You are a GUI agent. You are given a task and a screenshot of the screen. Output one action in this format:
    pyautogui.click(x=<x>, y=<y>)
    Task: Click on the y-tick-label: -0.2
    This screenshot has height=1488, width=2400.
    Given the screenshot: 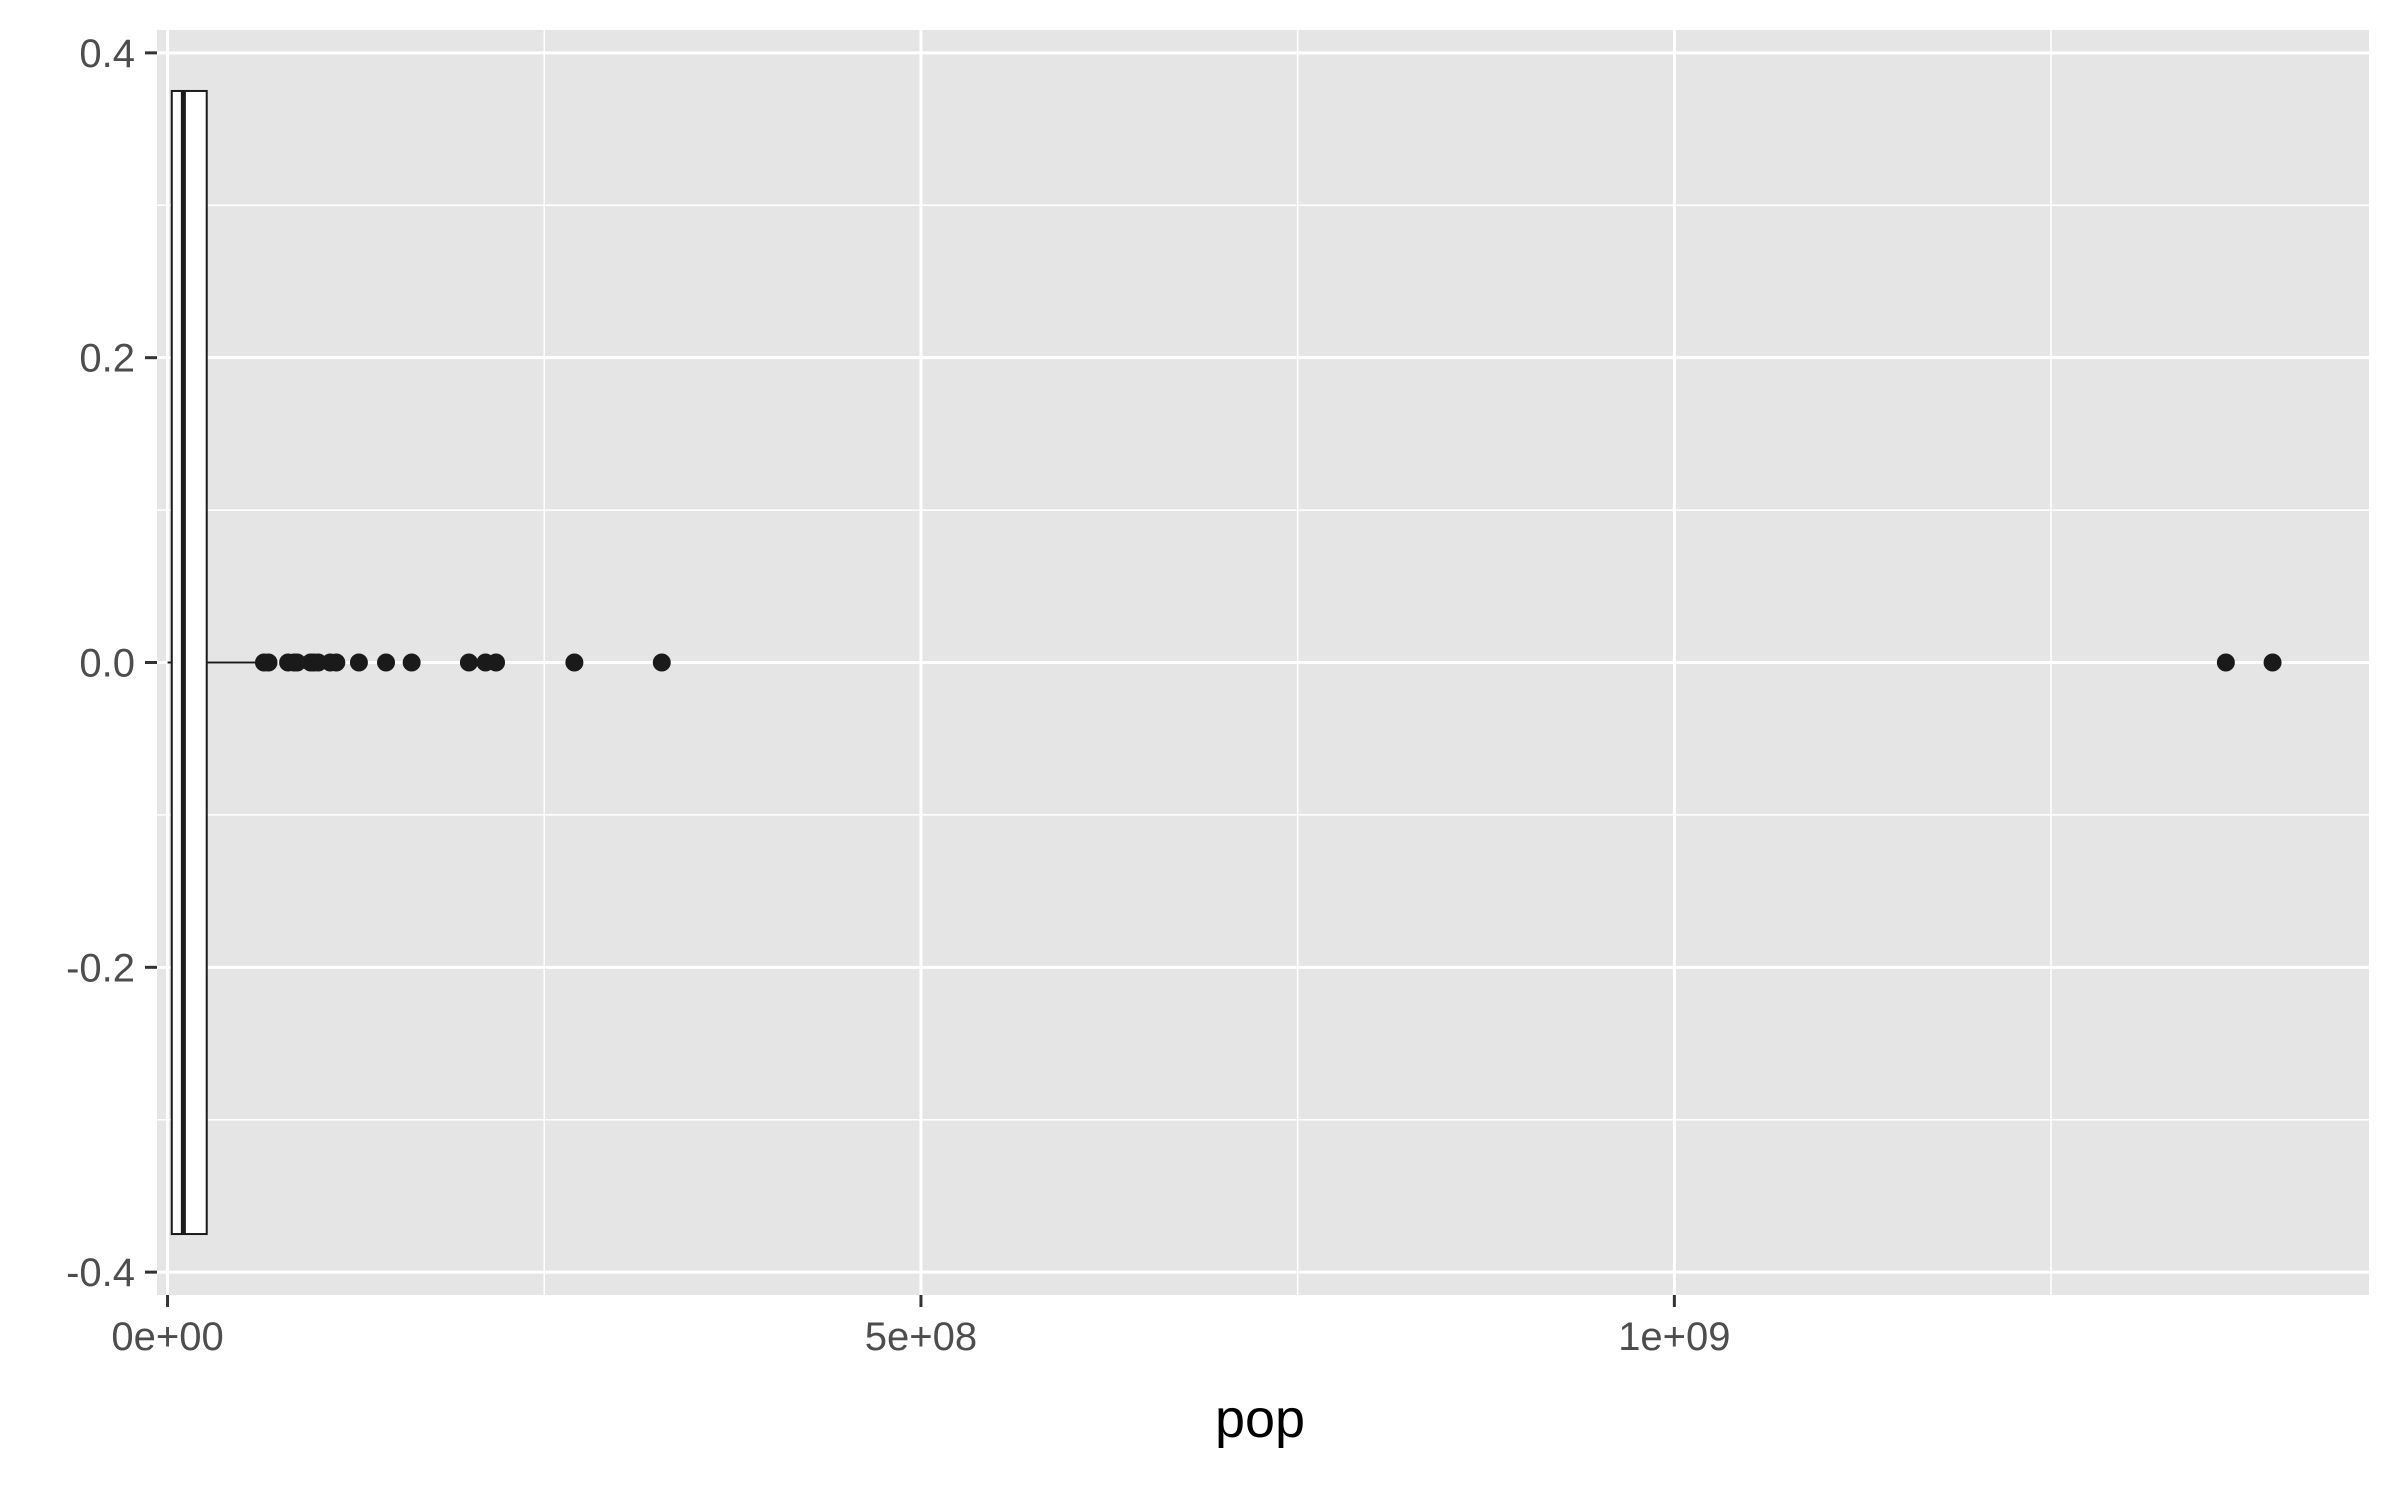 What is the action you would take?
    pyautogui.click(x=100, y=968)
    